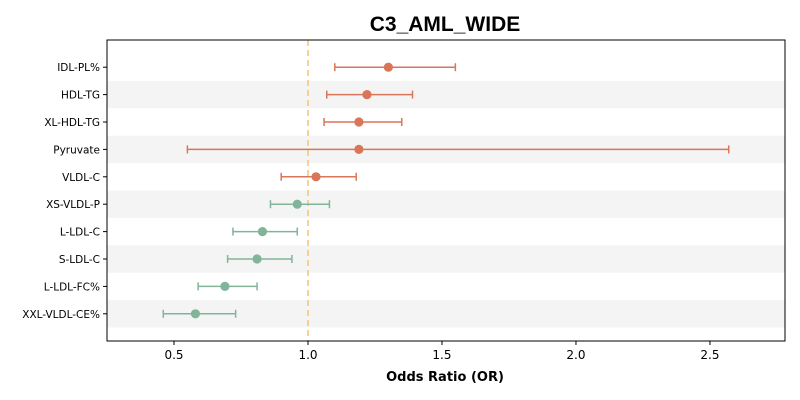 This screenshot has height=400, width=800. Describe the element at coordinates (80, 233) in the screenshot. I see `y-tick-label: L-LDL-C` at that location.